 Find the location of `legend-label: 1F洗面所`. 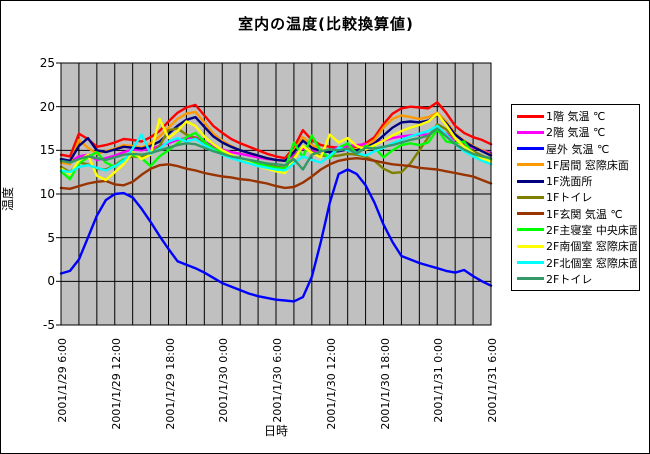

legend-label: 1F洗面所 is located at coordinates (569, 182).